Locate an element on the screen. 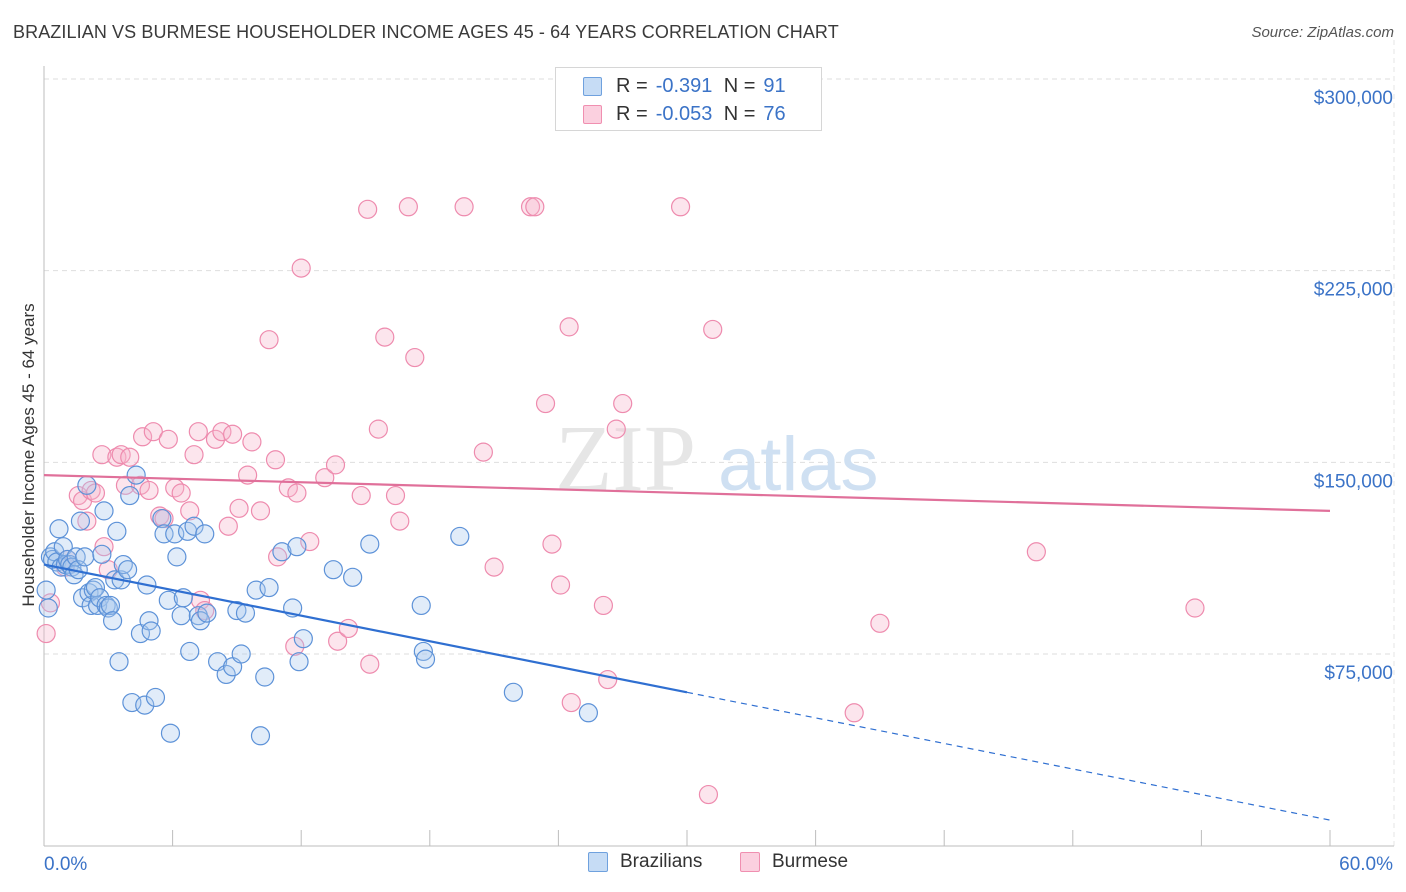 The image size is (1406, 892). watermark-zip: ZIP is located at coordinates (625, 459).